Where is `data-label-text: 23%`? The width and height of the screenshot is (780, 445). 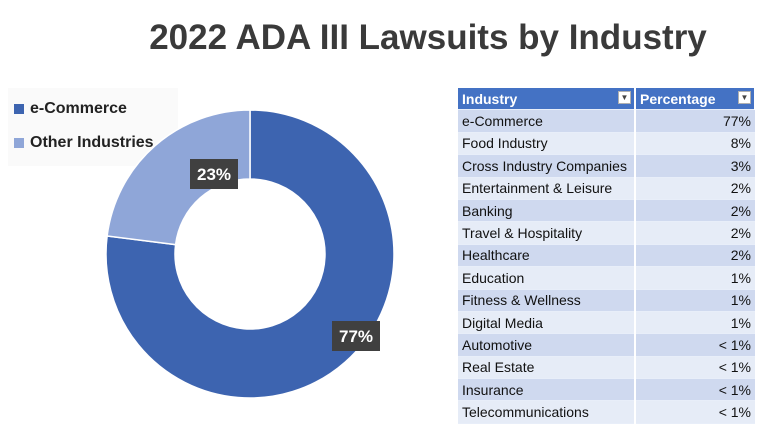
data-label-text: 23% is located at coordinates (214, 174).